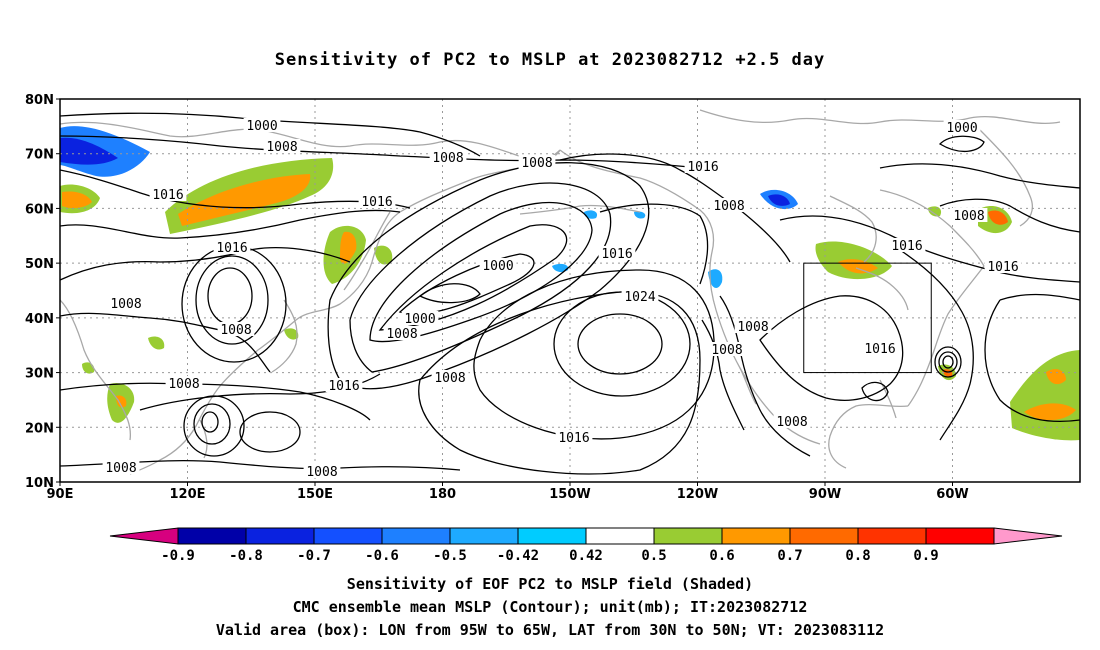 This screenshot has width=1100, height=650. Describe the element at coordinates (367, 251) in the screenshot. I see `coast-kamchatka` at that location.